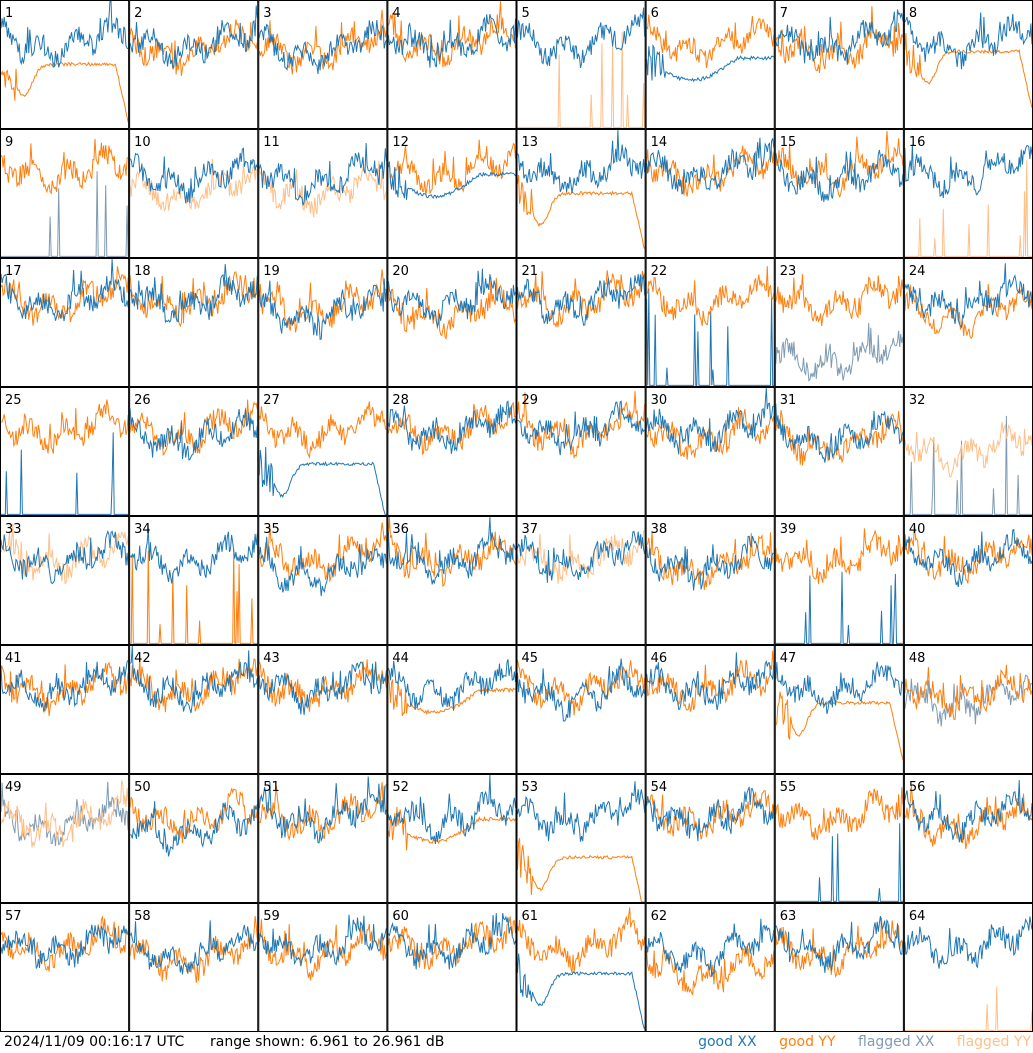  I want to click on panel-label: 56, so click(917, 787).